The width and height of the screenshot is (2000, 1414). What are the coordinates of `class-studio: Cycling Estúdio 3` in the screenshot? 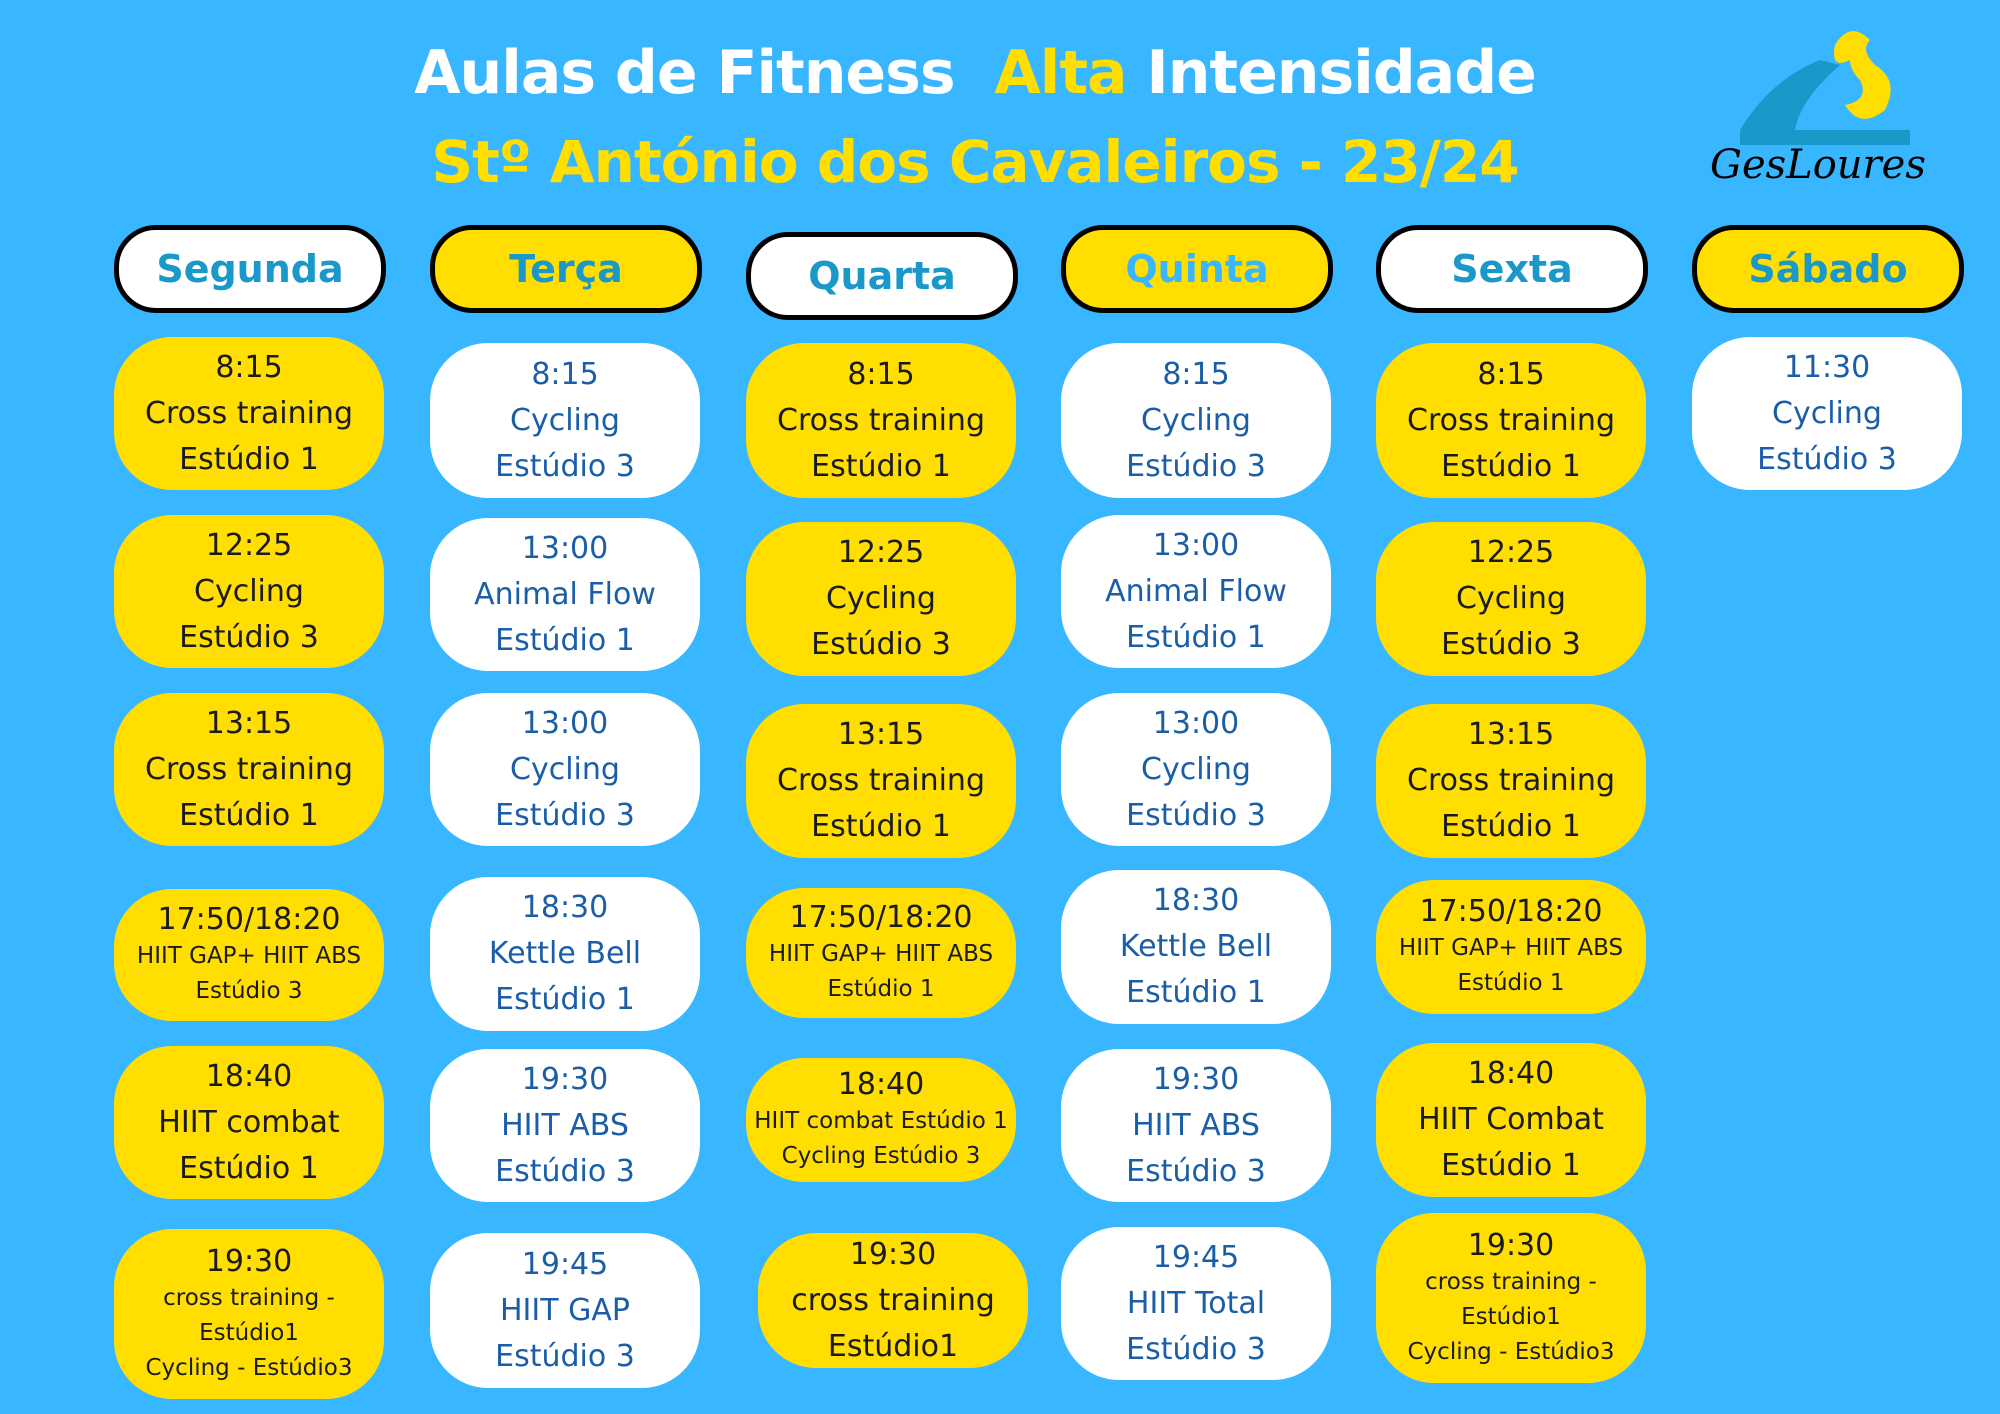 It's located at (881, 1156).